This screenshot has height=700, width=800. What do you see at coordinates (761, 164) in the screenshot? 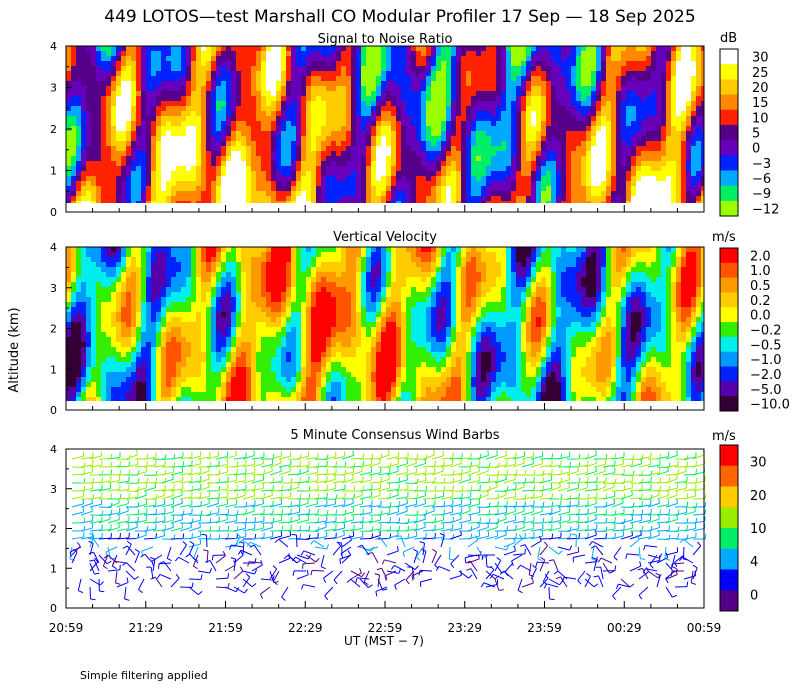
I see `colorbar-1-label: −3` at bounding box center [761, 164].